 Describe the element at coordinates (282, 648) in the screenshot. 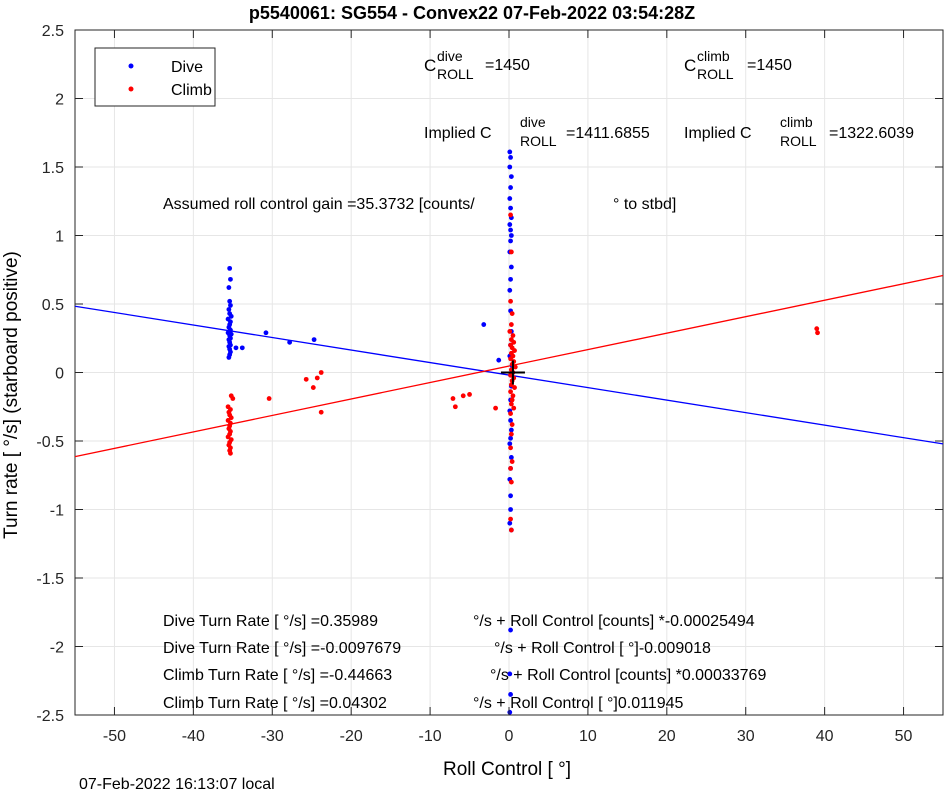

I see `fit-dive-deg-left: Dive Turn Rate [ °/s] =-0.0097679` at that location.